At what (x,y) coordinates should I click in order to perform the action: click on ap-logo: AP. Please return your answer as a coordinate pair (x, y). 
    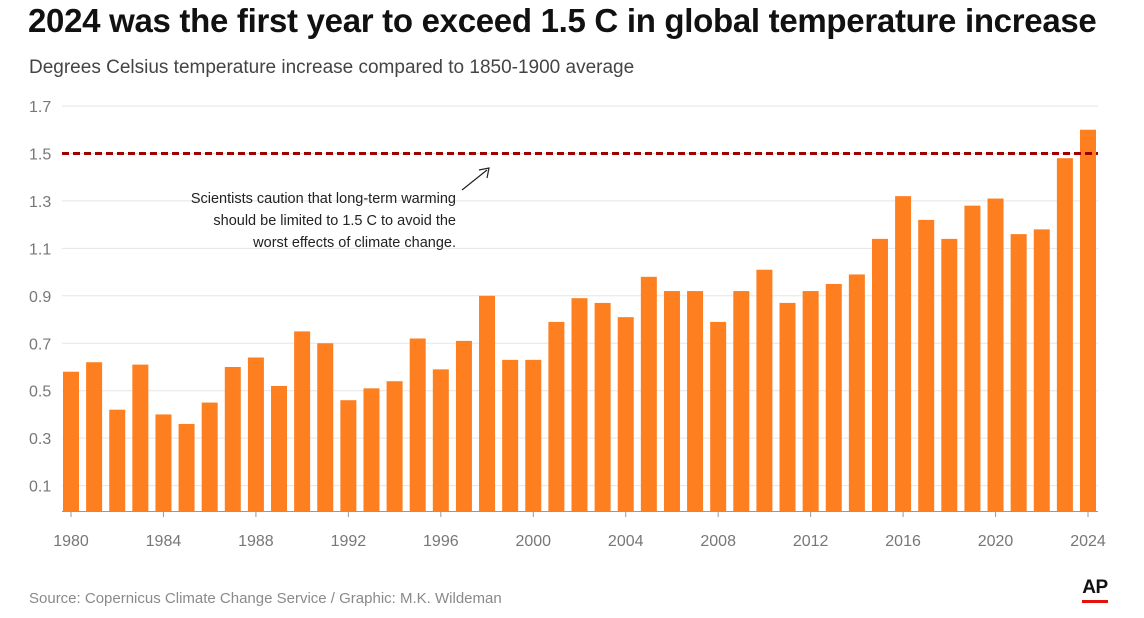
    Looking at the image, I should click on (1095, 590).